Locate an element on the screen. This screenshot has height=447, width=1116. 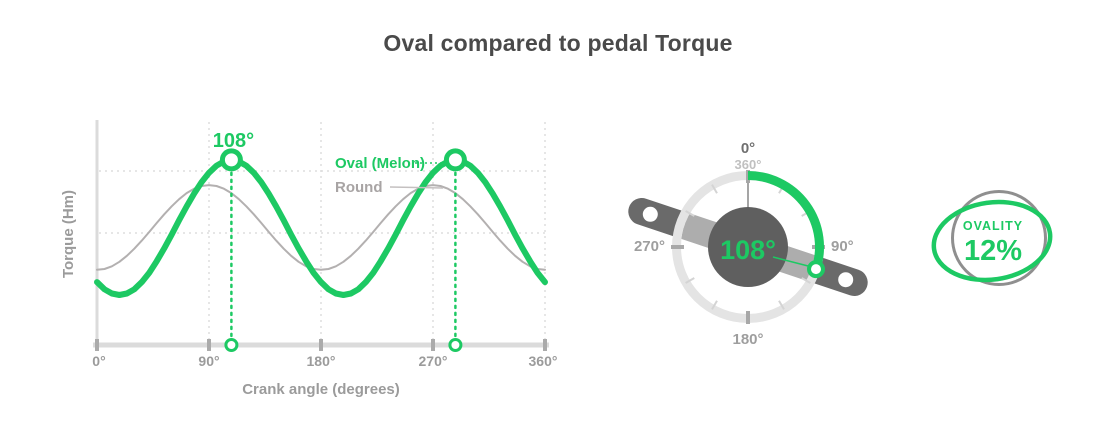
x-axis-ticks is located at coordinates (321, 345).